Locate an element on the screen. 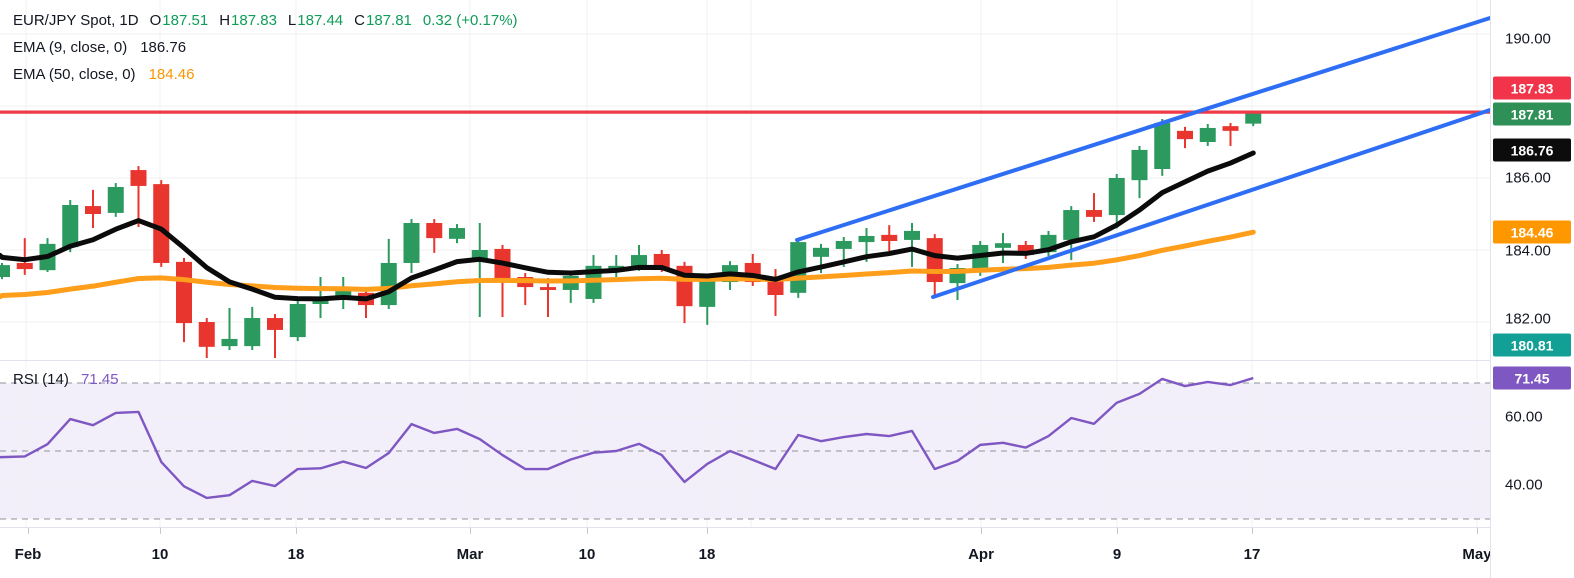  low-value: 187.44 is located at coordinates (320, 20).